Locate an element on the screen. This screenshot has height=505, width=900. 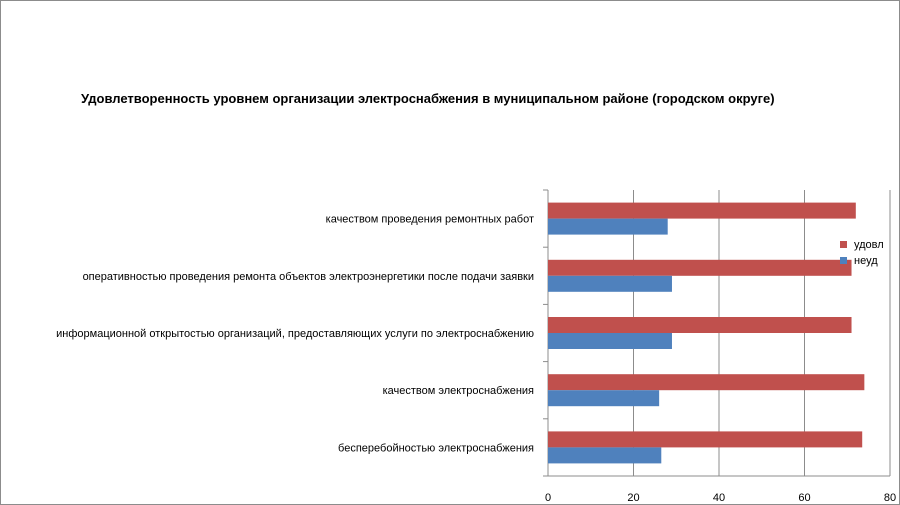
category-label: бесперебойностью электроснабжения is located at coordinates (436, 448).